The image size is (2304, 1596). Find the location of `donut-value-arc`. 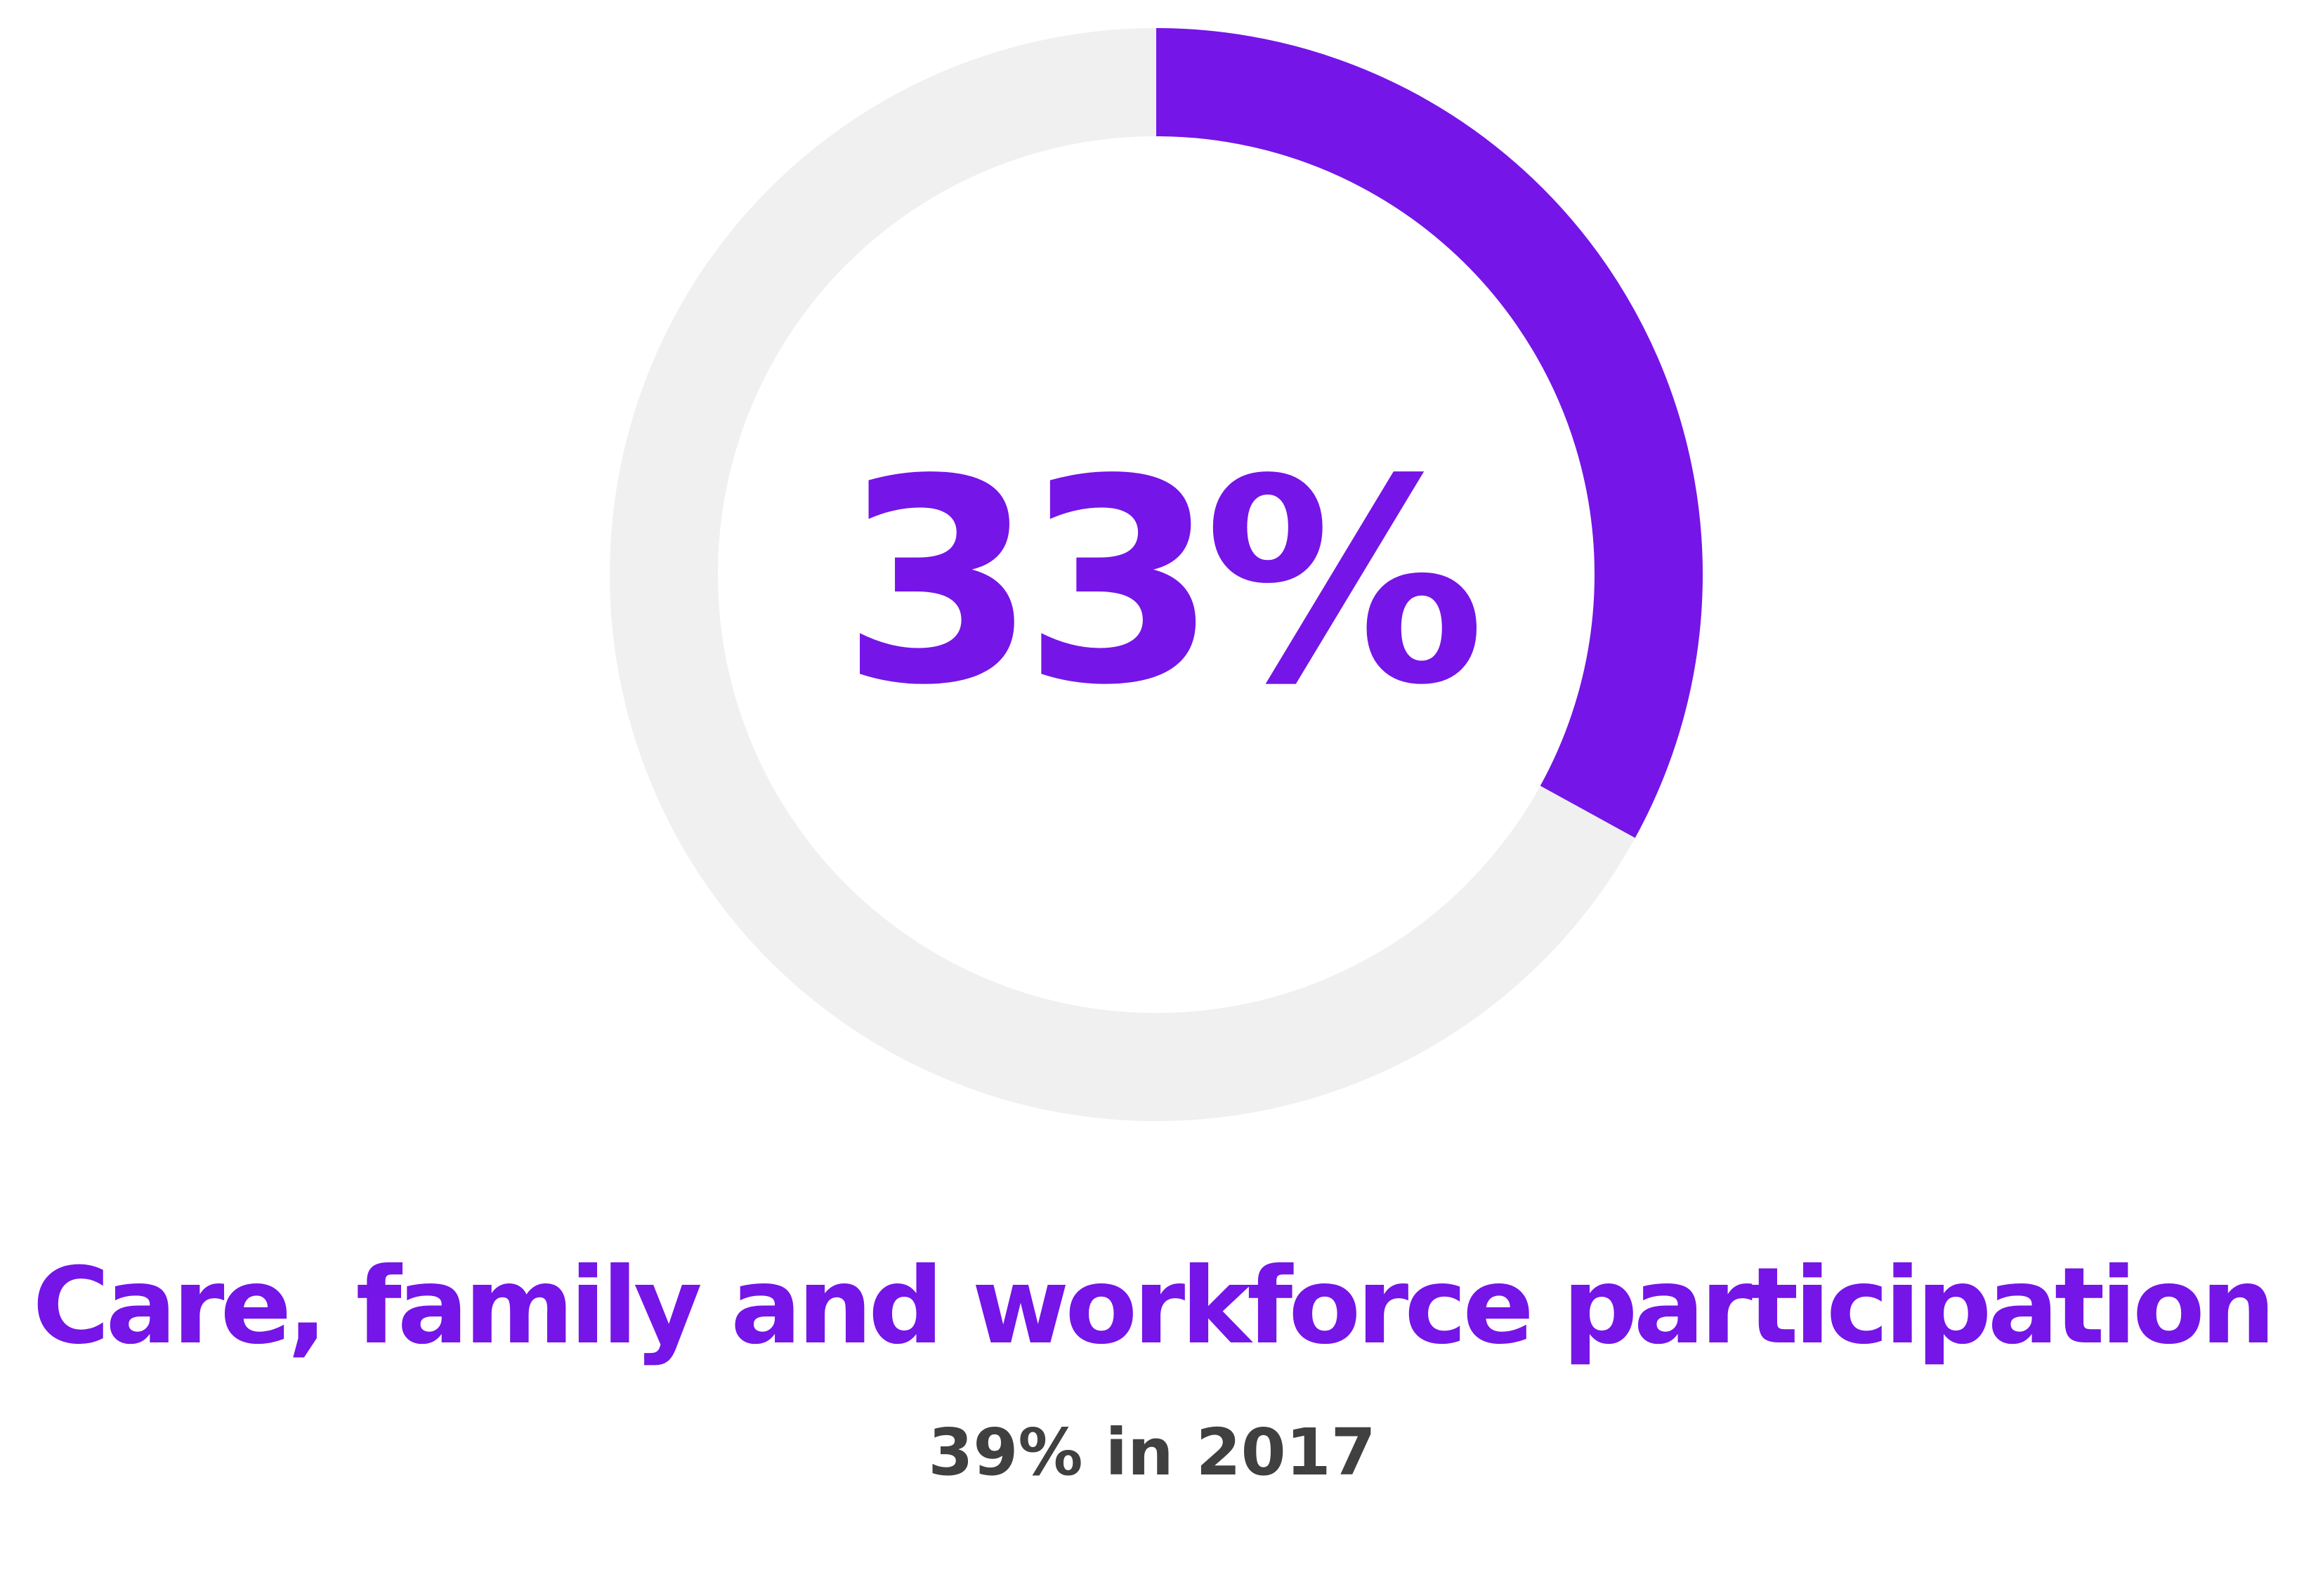

donut-value-arc is located at coordinates (1429, 433).